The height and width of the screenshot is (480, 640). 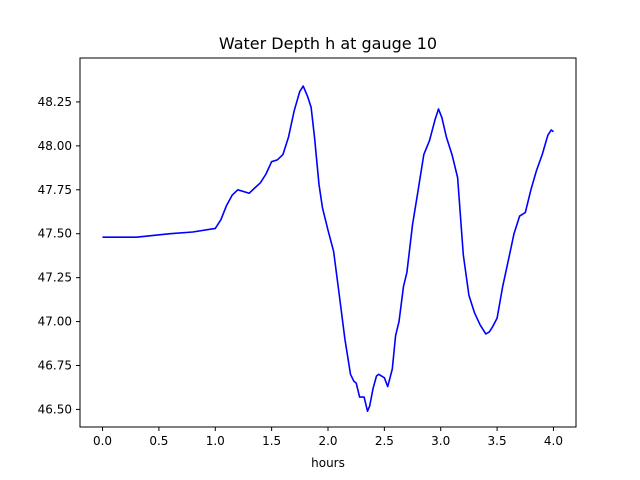 What do you see at coordinates (497, 441) in the screenshot?
I see `x-tick-label: 3.5` at bounding box center [497, 441].